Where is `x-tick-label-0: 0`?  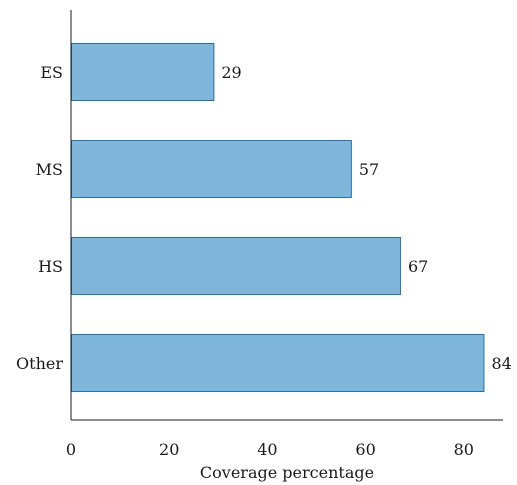
x-tick-label-0: 0 is located at coordinates (71, 449).